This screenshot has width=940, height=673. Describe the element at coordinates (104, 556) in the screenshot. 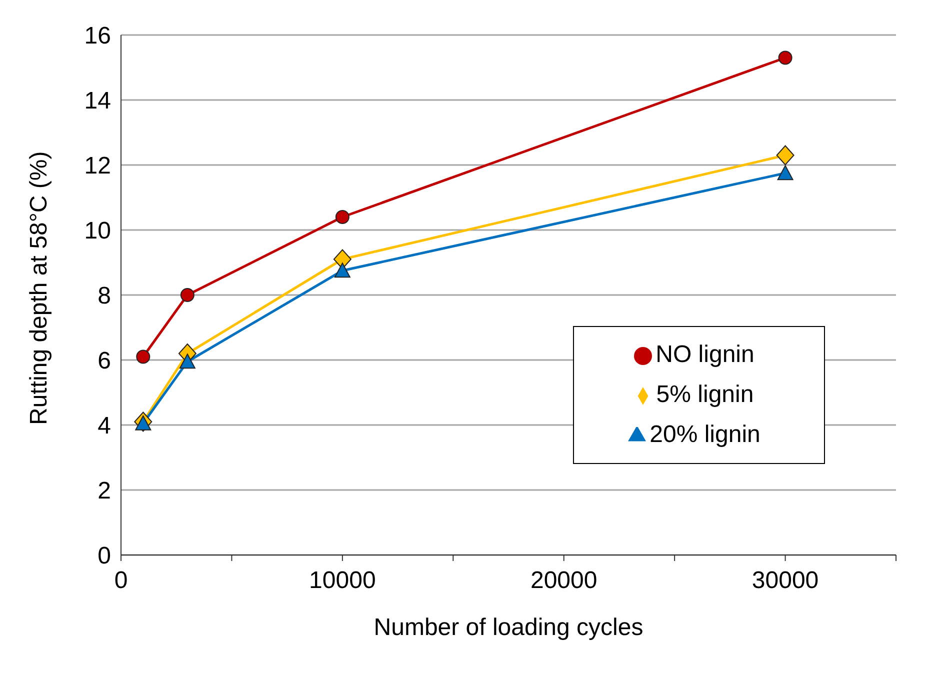

I see `y-tick-label: 0` at that location.